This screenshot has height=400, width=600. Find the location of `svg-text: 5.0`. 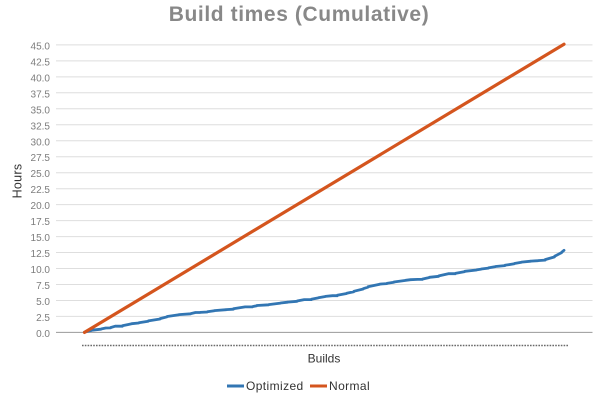

svg-text: 5.0 is located at coordinates (43, 302).